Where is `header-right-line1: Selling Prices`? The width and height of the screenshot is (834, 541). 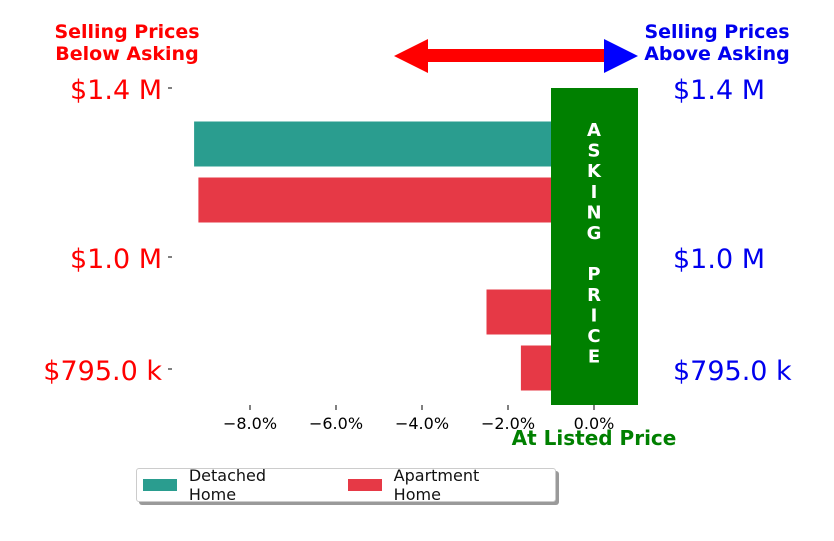
header-right-line1: Selling Prices is located at coordinates (716, 32).